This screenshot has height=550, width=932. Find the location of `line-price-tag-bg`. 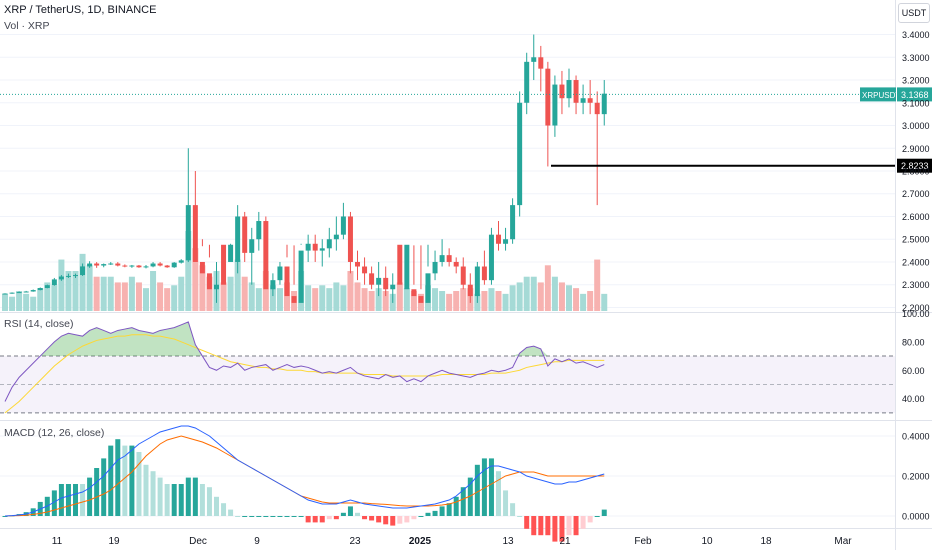

line-price-tag-bg is located at coordinates (914, 165).